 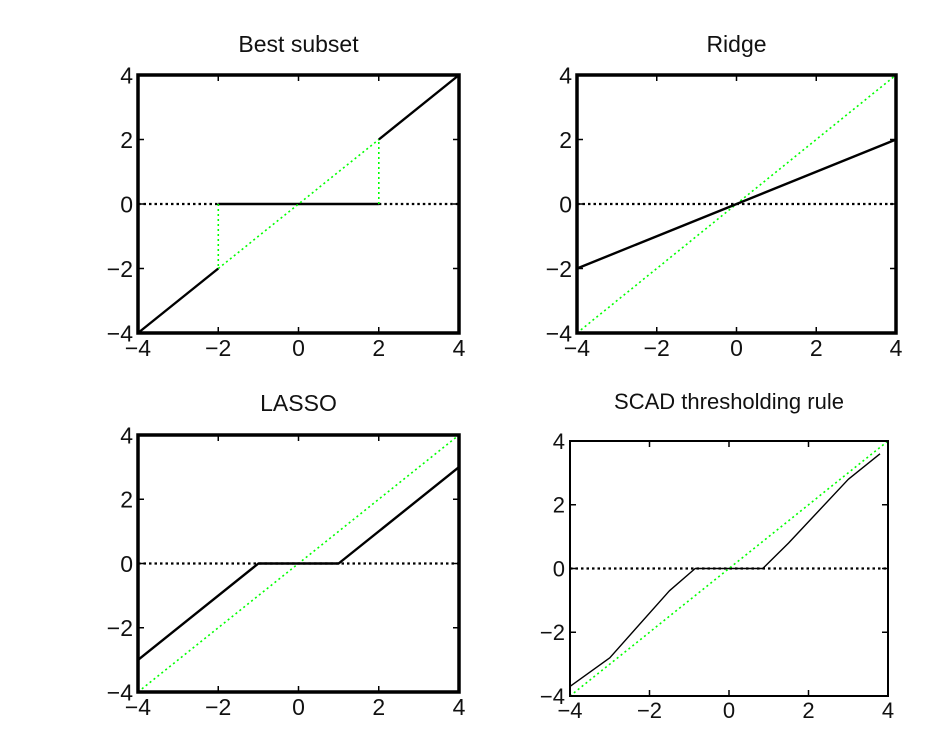 I want to click on chart-title: SCAD thresholding rule, so click(x=729, y=401).